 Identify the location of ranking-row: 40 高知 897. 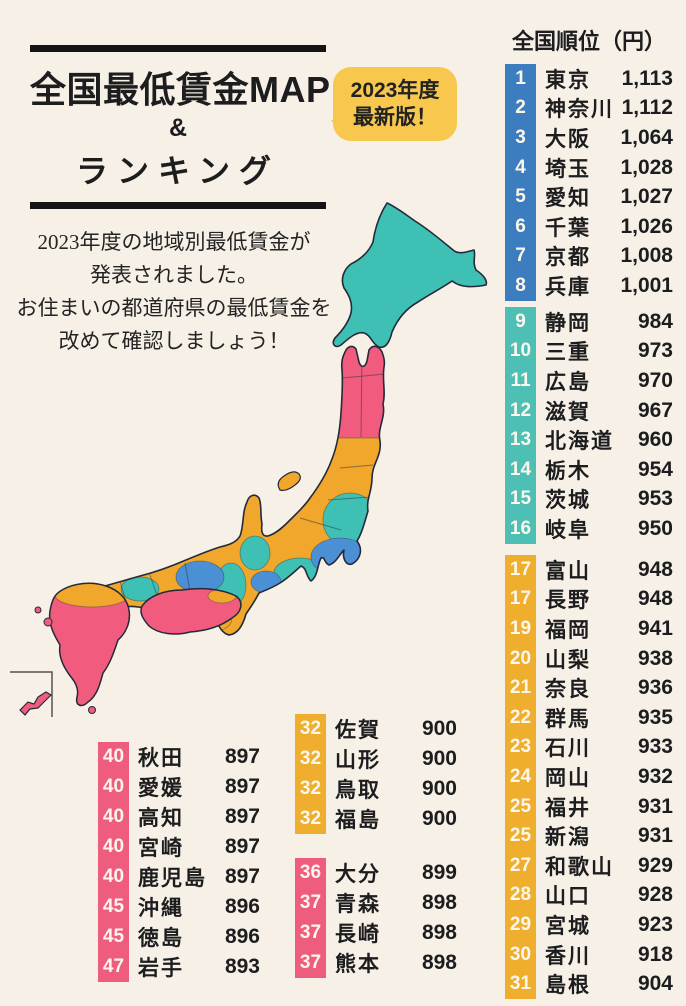
(179, 817).